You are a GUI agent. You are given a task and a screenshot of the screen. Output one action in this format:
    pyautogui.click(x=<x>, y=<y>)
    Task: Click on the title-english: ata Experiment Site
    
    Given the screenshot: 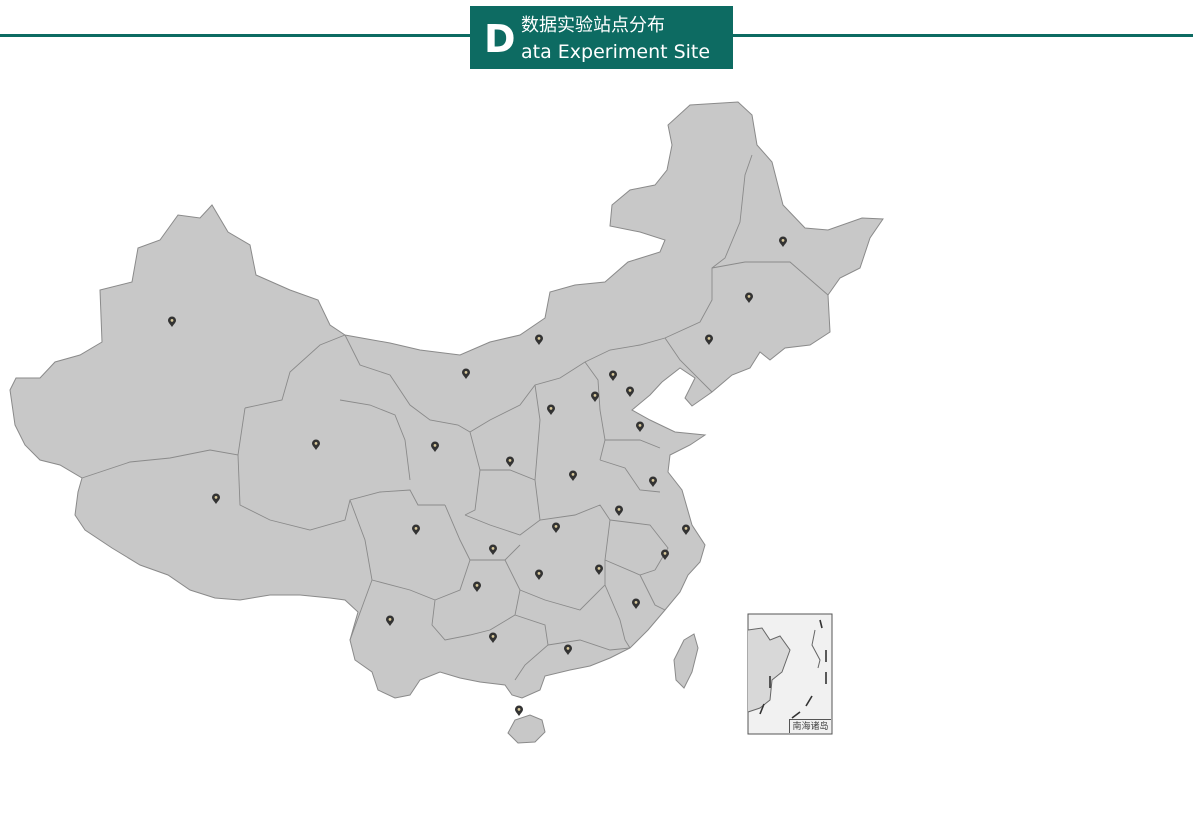 What is the action you would take?
    pyautogui.click(x=616, y=52)
    